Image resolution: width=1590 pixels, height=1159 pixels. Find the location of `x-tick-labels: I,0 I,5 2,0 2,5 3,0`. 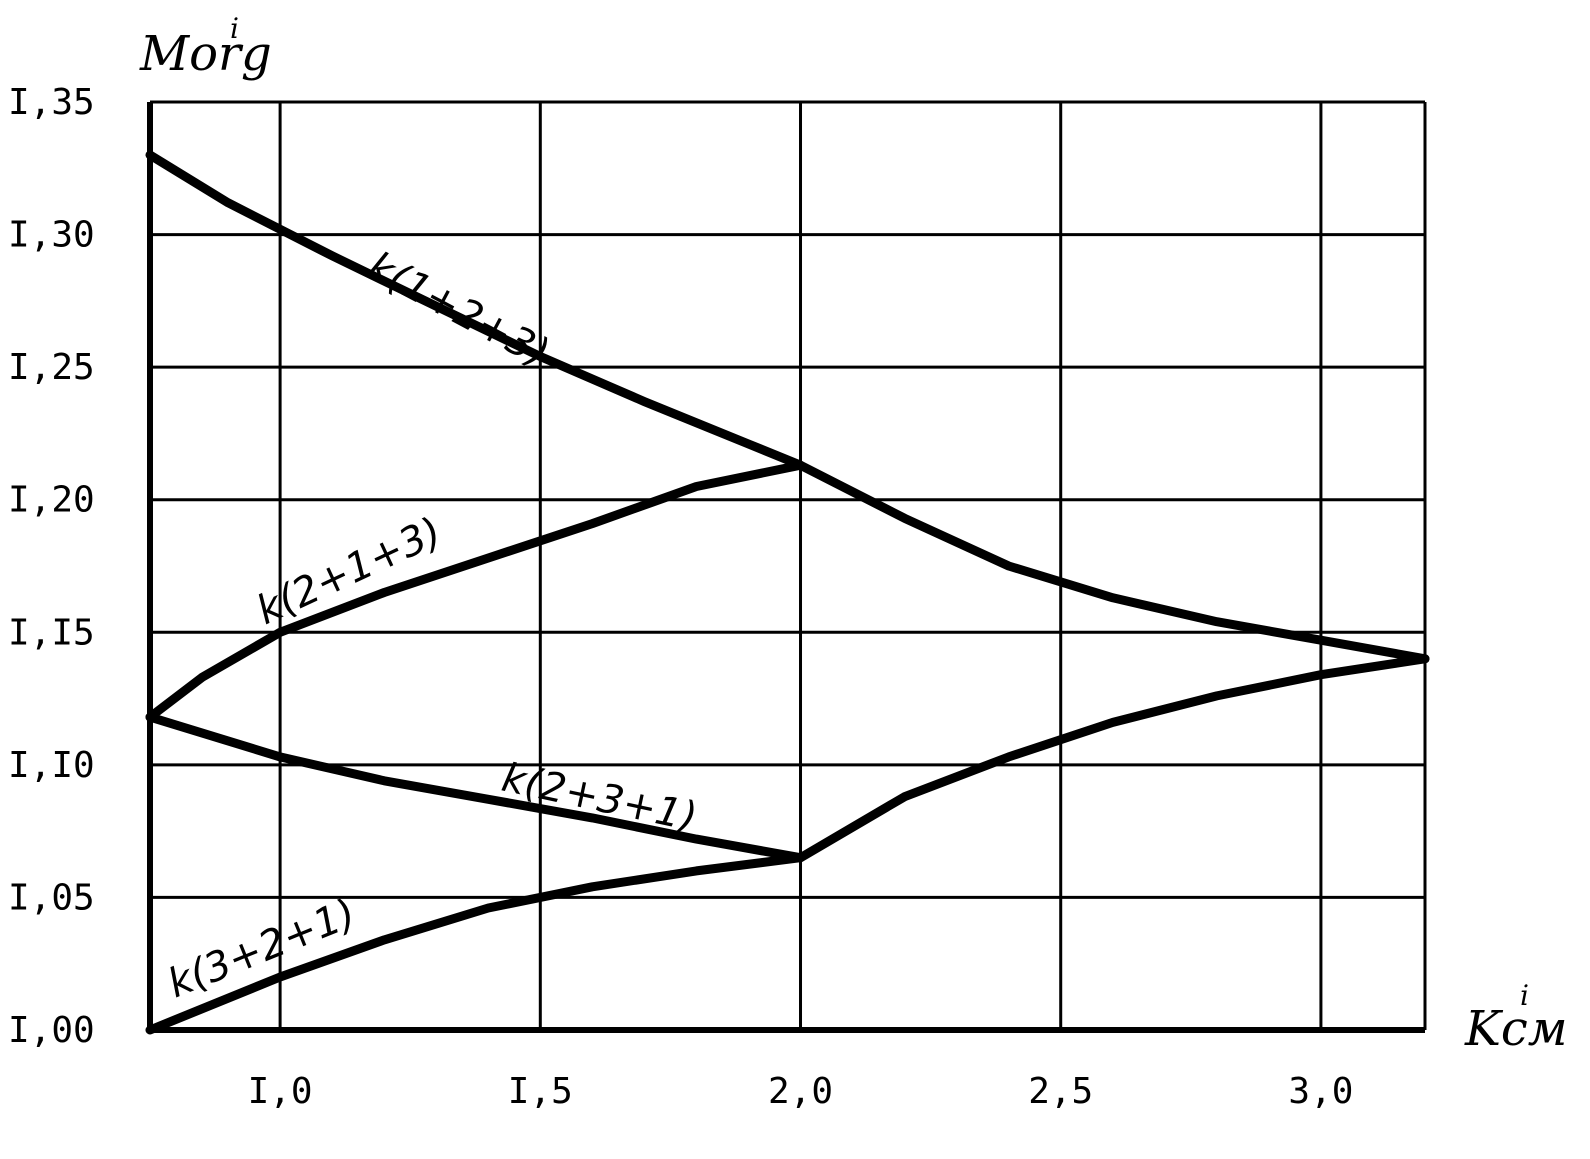

x-tick-labels: I,0 I,5 2,0 2,5 3,0 is located at coordinates (801, 1091).